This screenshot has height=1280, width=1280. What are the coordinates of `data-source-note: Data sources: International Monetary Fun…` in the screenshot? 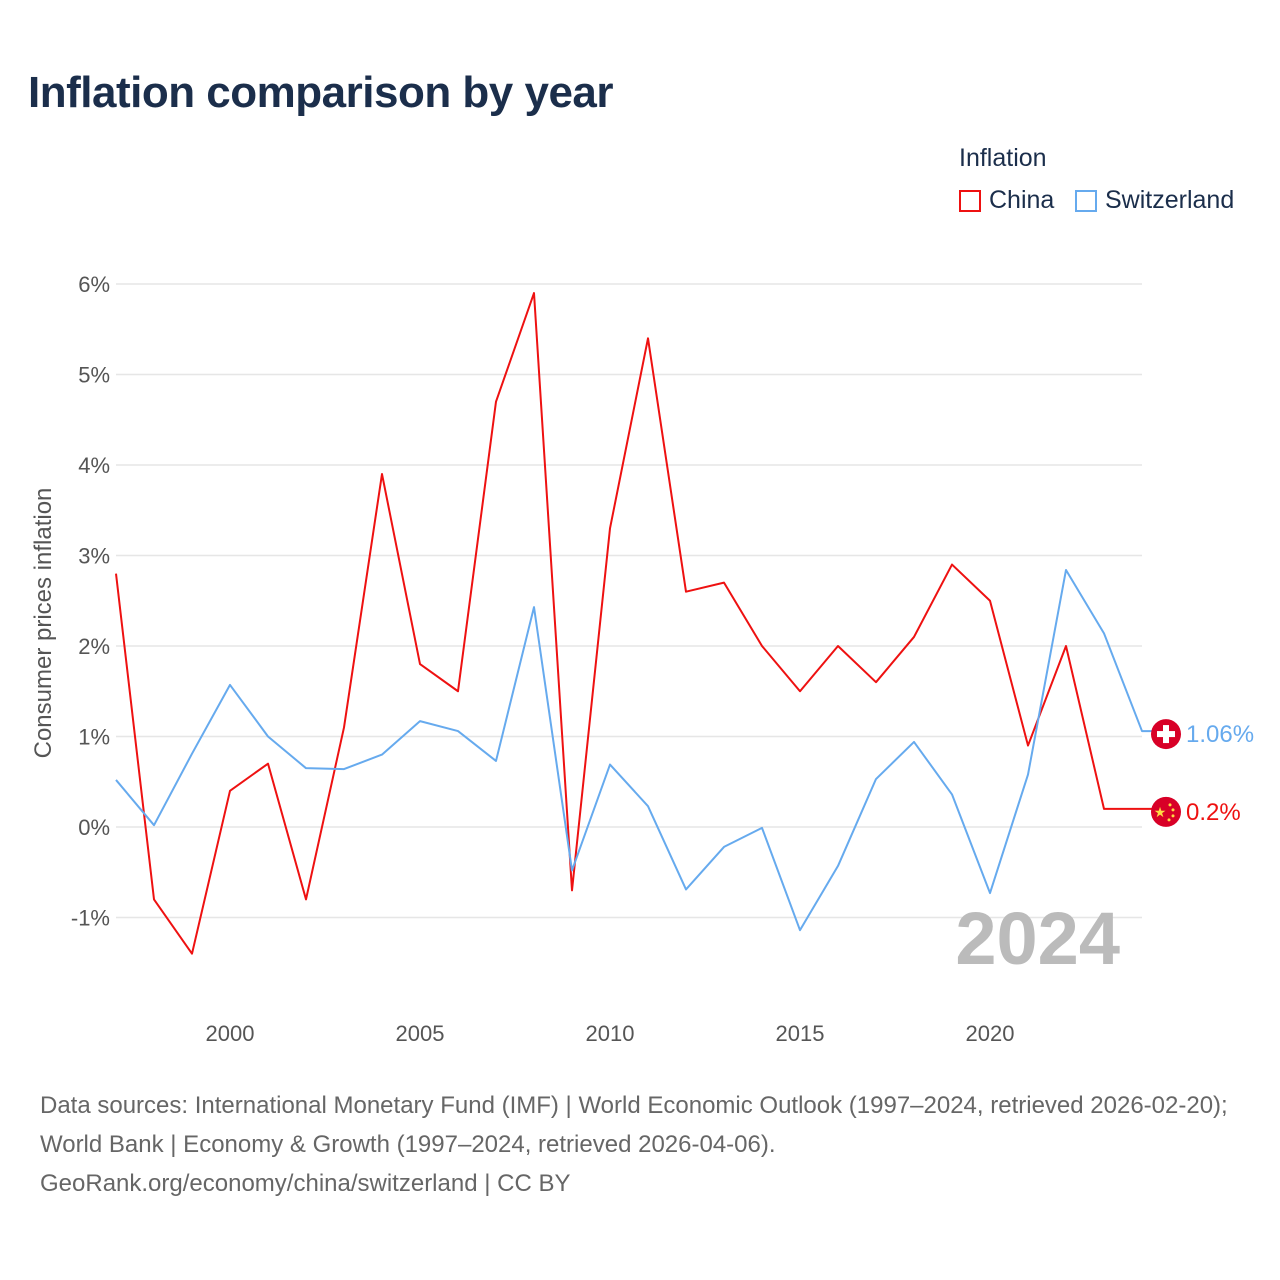 It's located at (645, 1144).